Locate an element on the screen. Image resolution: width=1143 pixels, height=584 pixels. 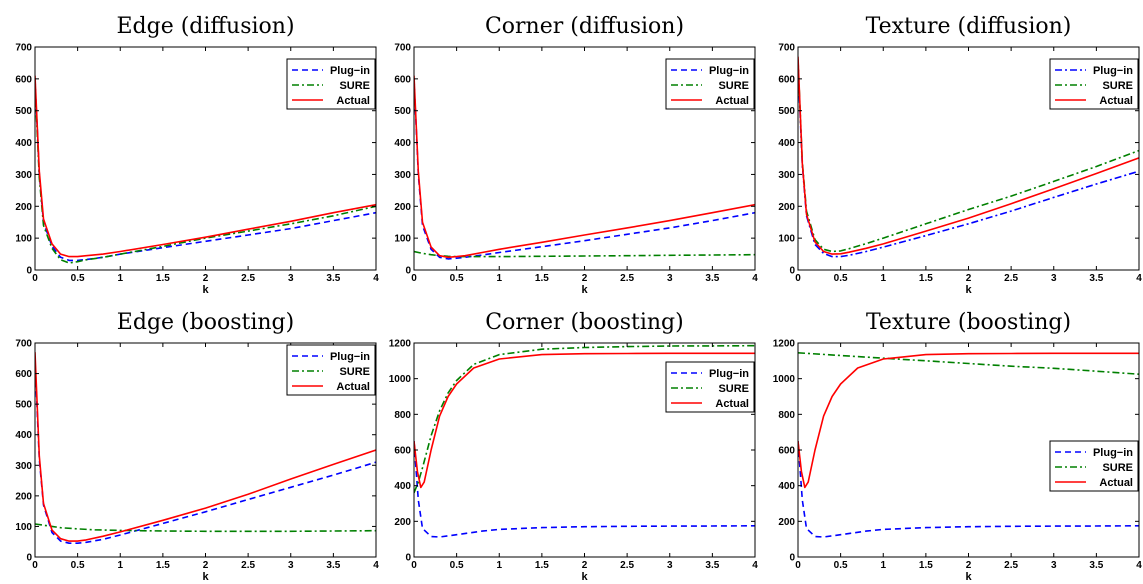
panel-title: Texture (boosting) is located at coordinates (968, 322).